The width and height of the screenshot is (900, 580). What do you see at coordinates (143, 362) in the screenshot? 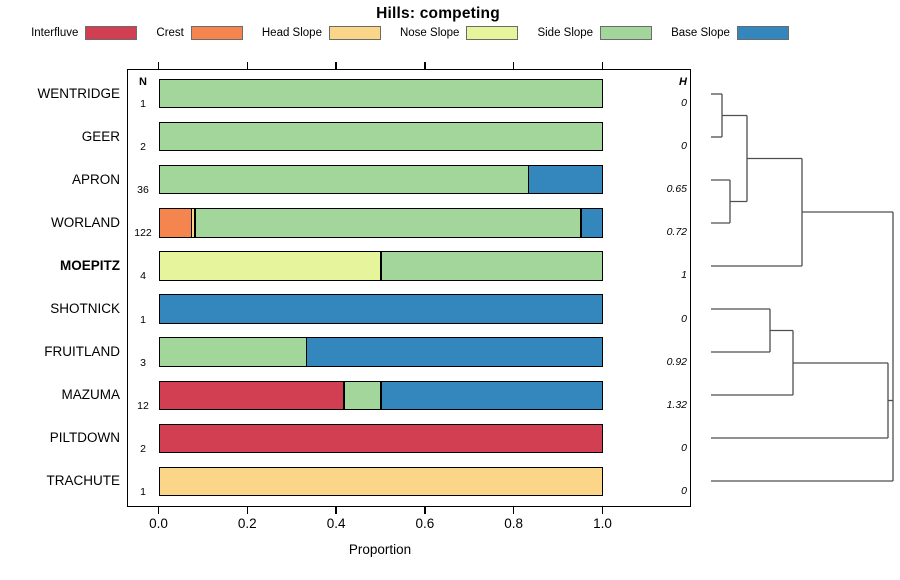
I see `row-n-value: 3` at bounding box center [143, 362].